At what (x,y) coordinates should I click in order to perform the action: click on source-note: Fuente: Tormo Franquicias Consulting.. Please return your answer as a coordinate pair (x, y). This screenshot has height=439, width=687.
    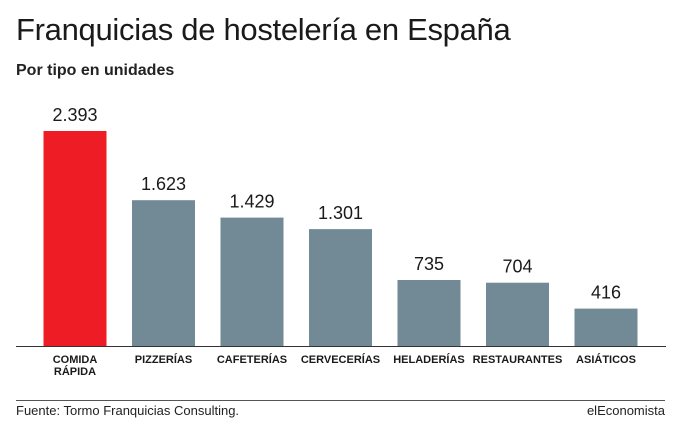
    Looking at the image, I should click on (128, 410).